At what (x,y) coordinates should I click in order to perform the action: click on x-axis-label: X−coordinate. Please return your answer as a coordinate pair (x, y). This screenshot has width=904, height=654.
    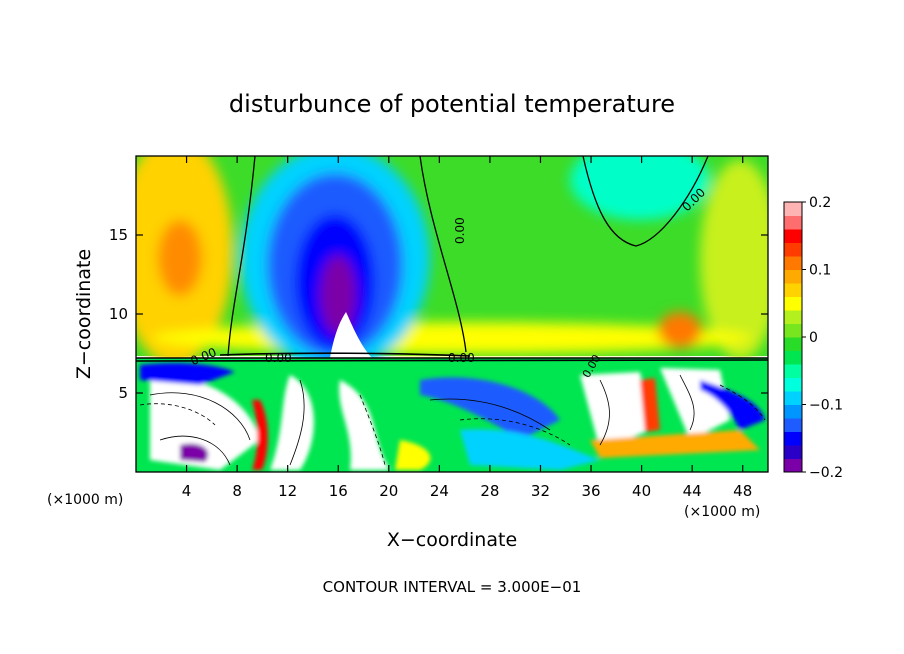
    Looking at the image, I should click on (452, 540).